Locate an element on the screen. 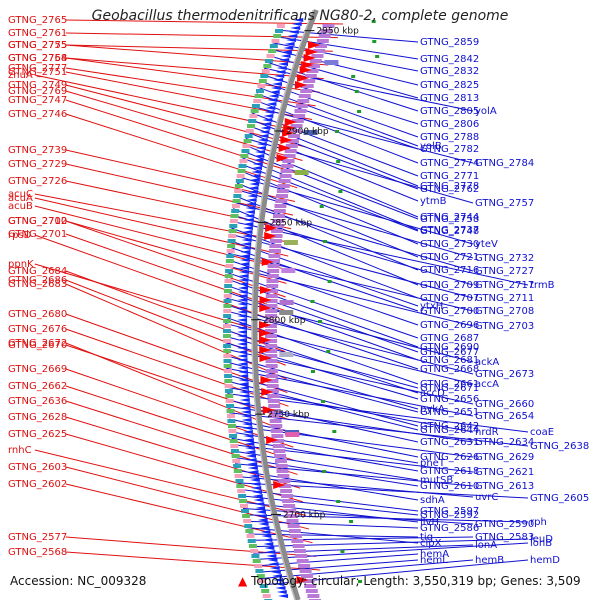 The height and width of the screenshot is (600, 600). right-gene-label: GTNG_2590 is located at coordinates (504, 524).